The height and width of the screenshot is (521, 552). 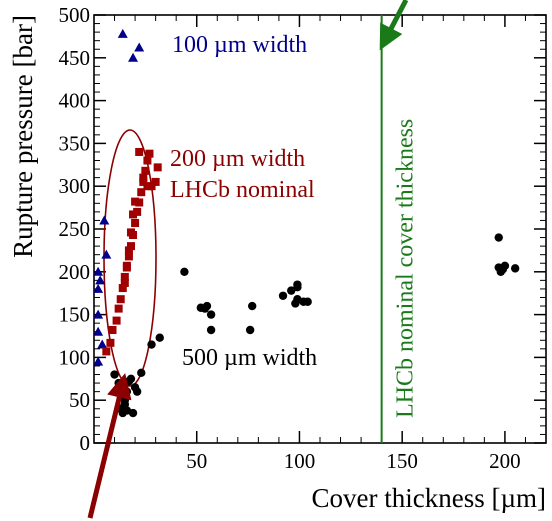 I want to click on x-tick-label: 100, so click(x=300, y=461).